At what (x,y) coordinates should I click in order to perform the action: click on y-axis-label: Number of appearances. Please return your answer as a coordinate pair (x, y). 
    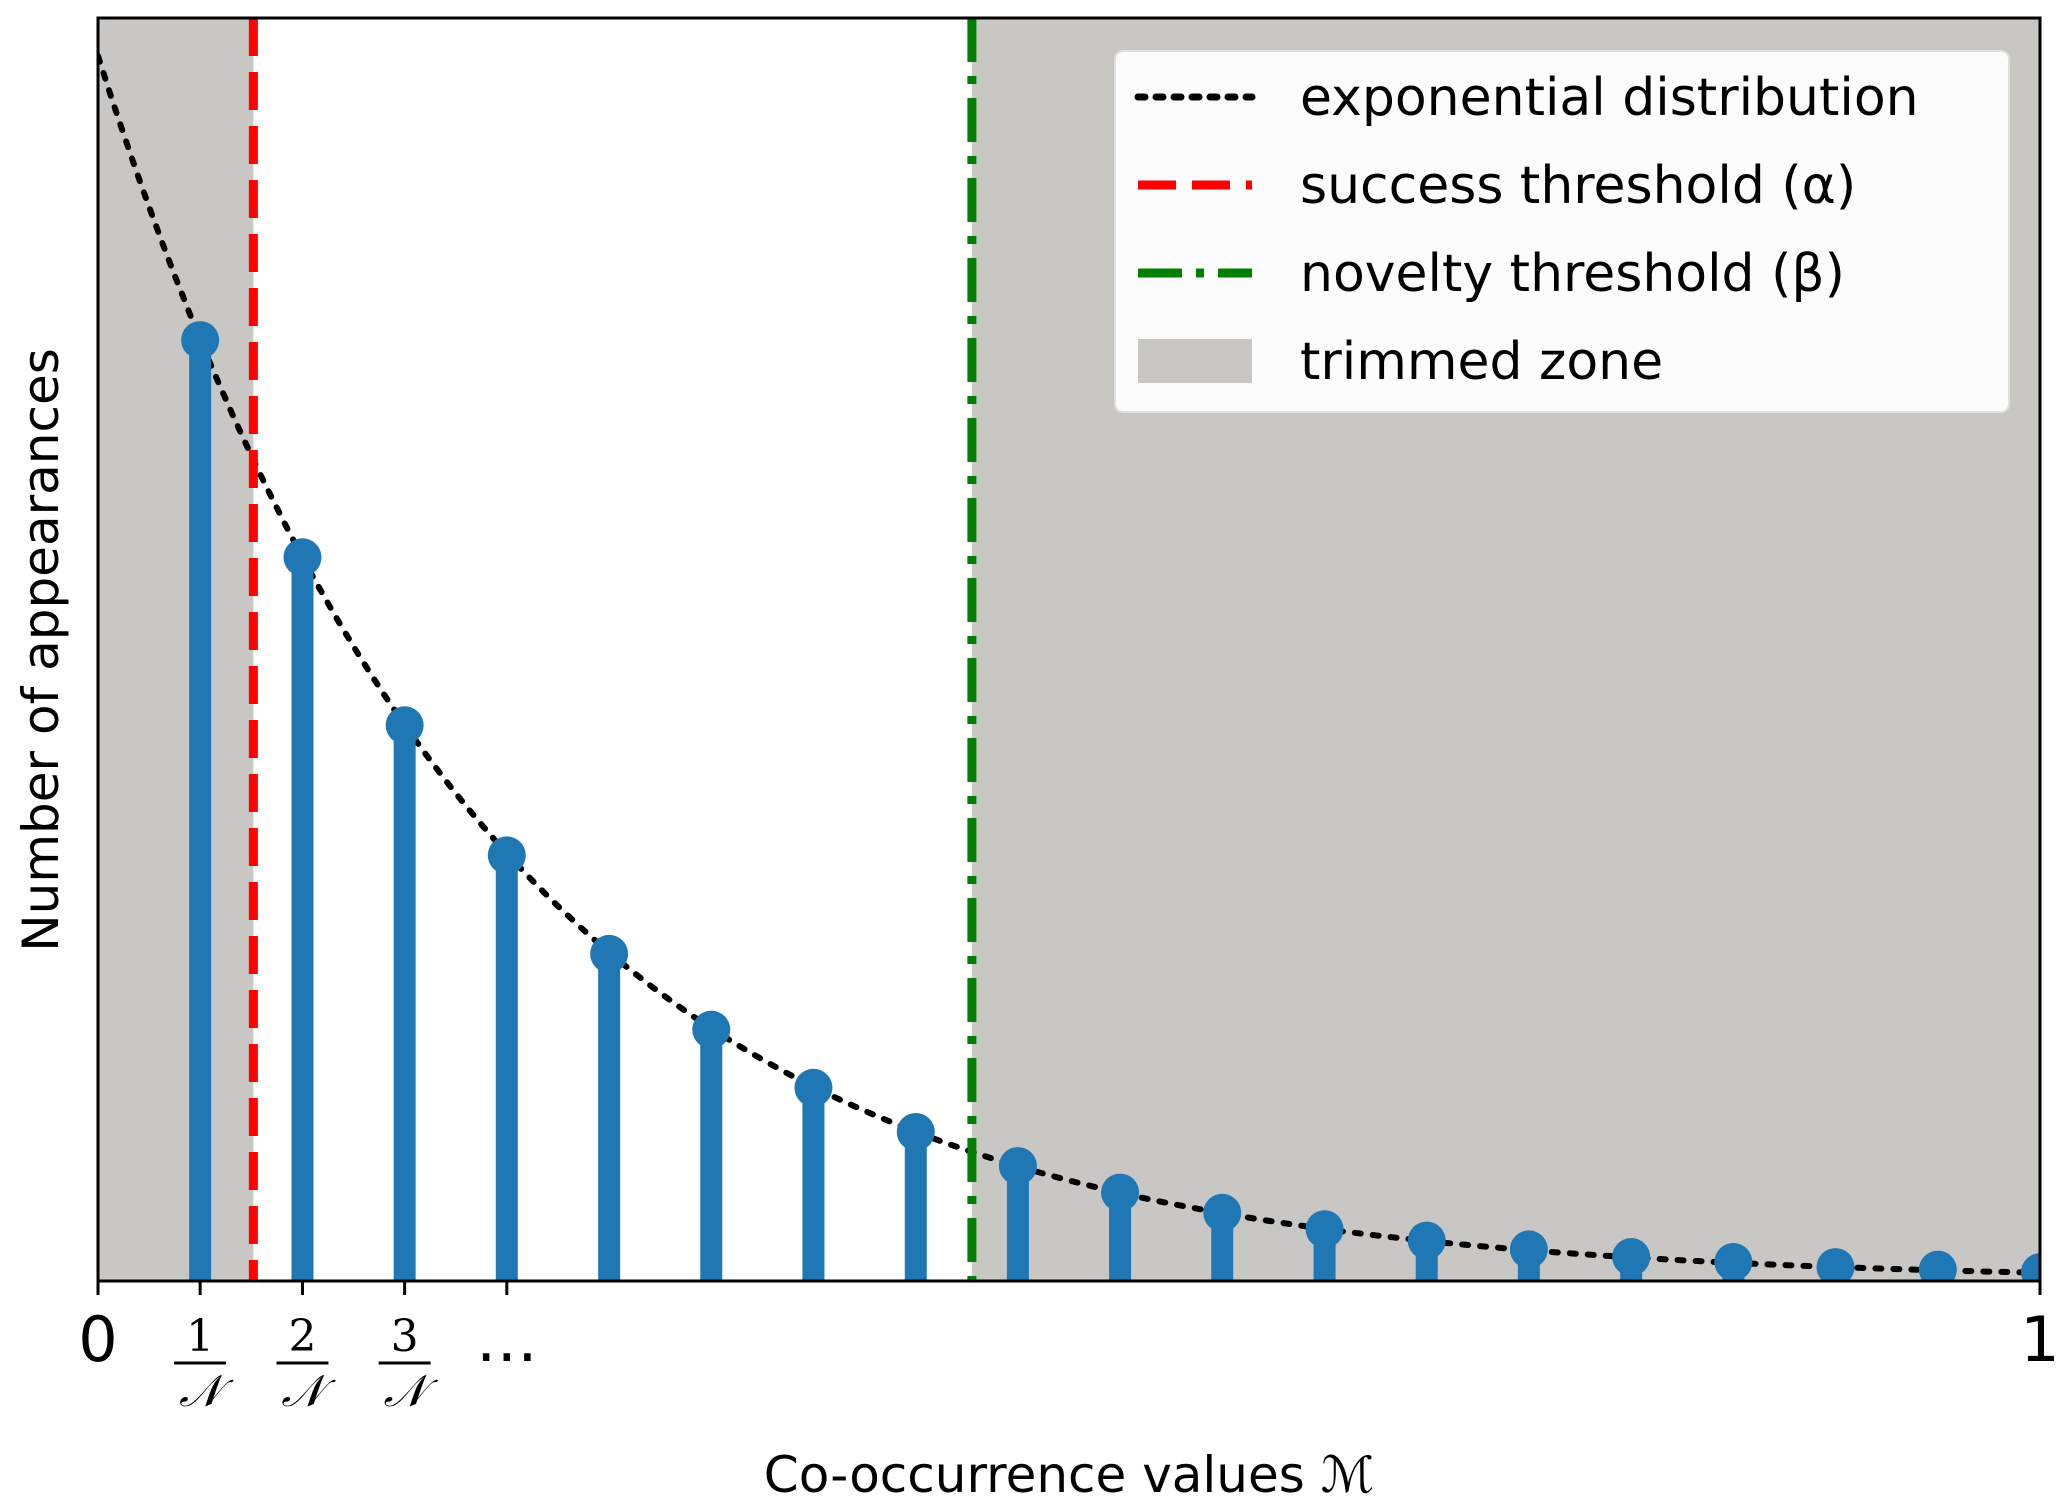
    Looking at the image, I should click on (41, 650).